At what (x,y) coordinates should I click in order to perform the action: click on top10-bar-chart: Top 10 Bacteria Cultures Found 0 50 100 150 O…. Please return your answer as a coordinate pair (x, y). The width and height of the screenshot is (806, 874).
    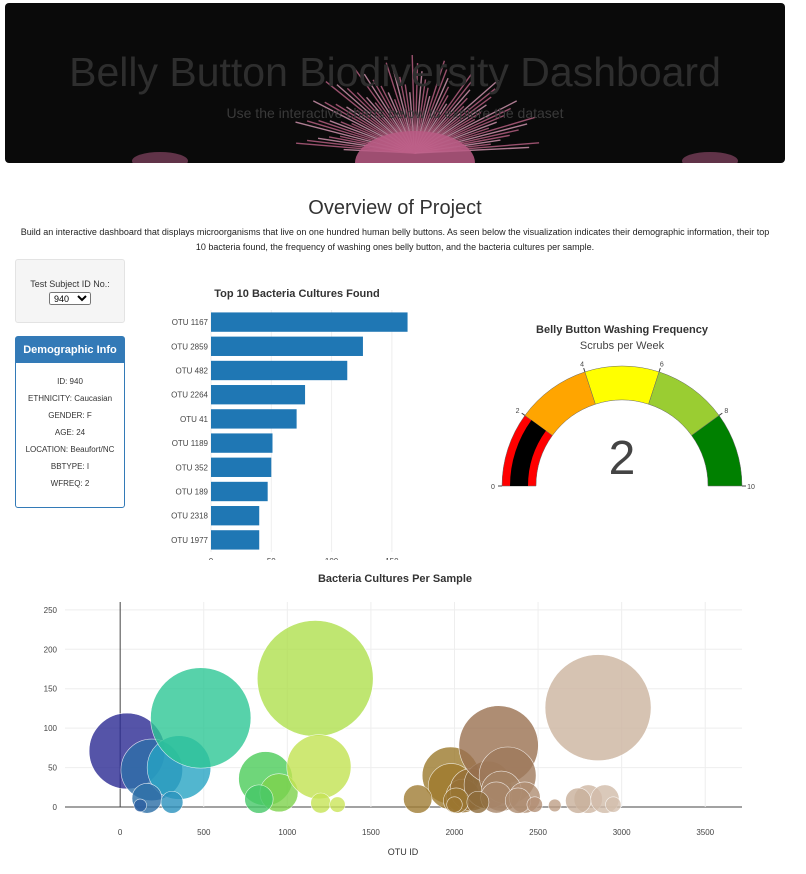
    Looking at the image, I should click on (289, 424).